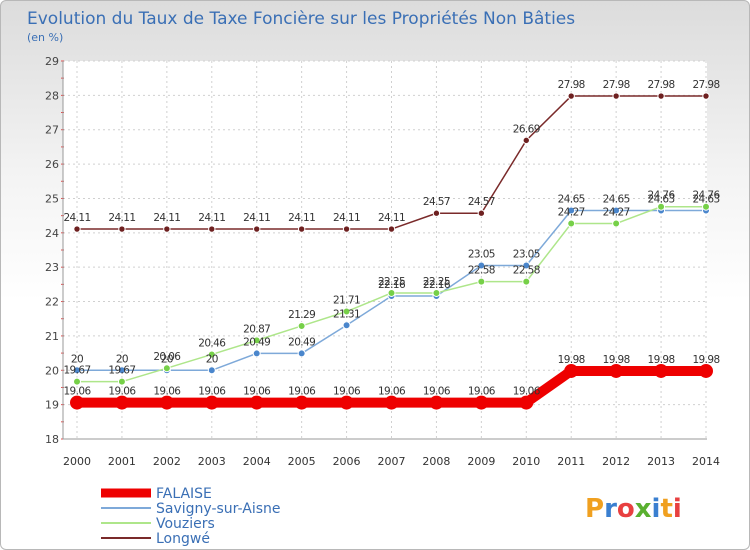 Image resolution: width=750 pixels, height=550 pixels. I want to click on data-label-savigny-sur-aisne: 24.63, so click(705, 199).